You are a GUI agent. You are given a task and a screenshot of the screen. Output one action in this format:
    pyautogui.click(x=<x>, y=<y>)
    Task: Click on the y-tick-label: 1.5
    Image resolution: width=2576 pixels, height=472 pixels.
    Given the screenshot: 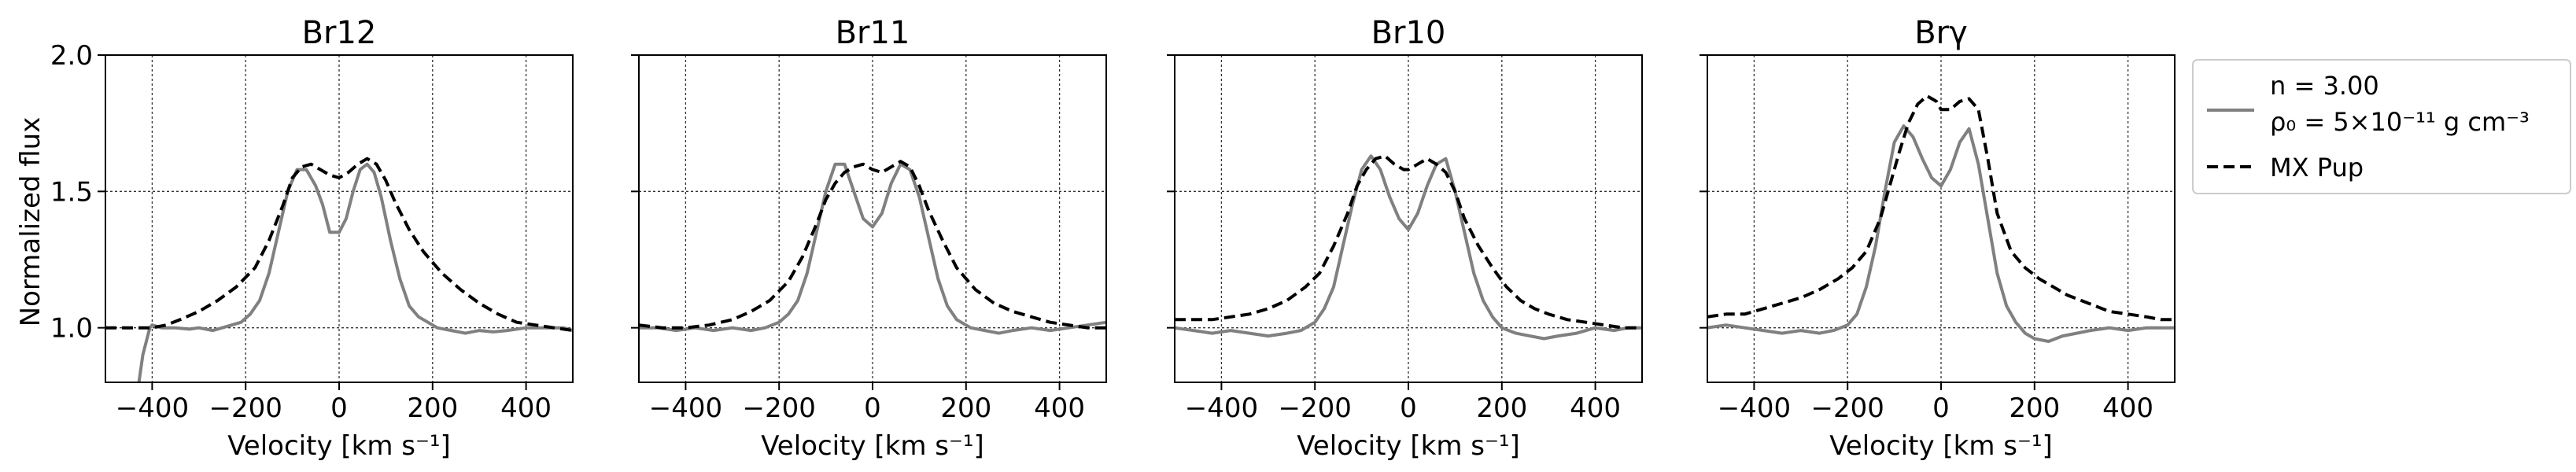 What is the action you would take?
    pyautogui.click(x=71, y=192)
    